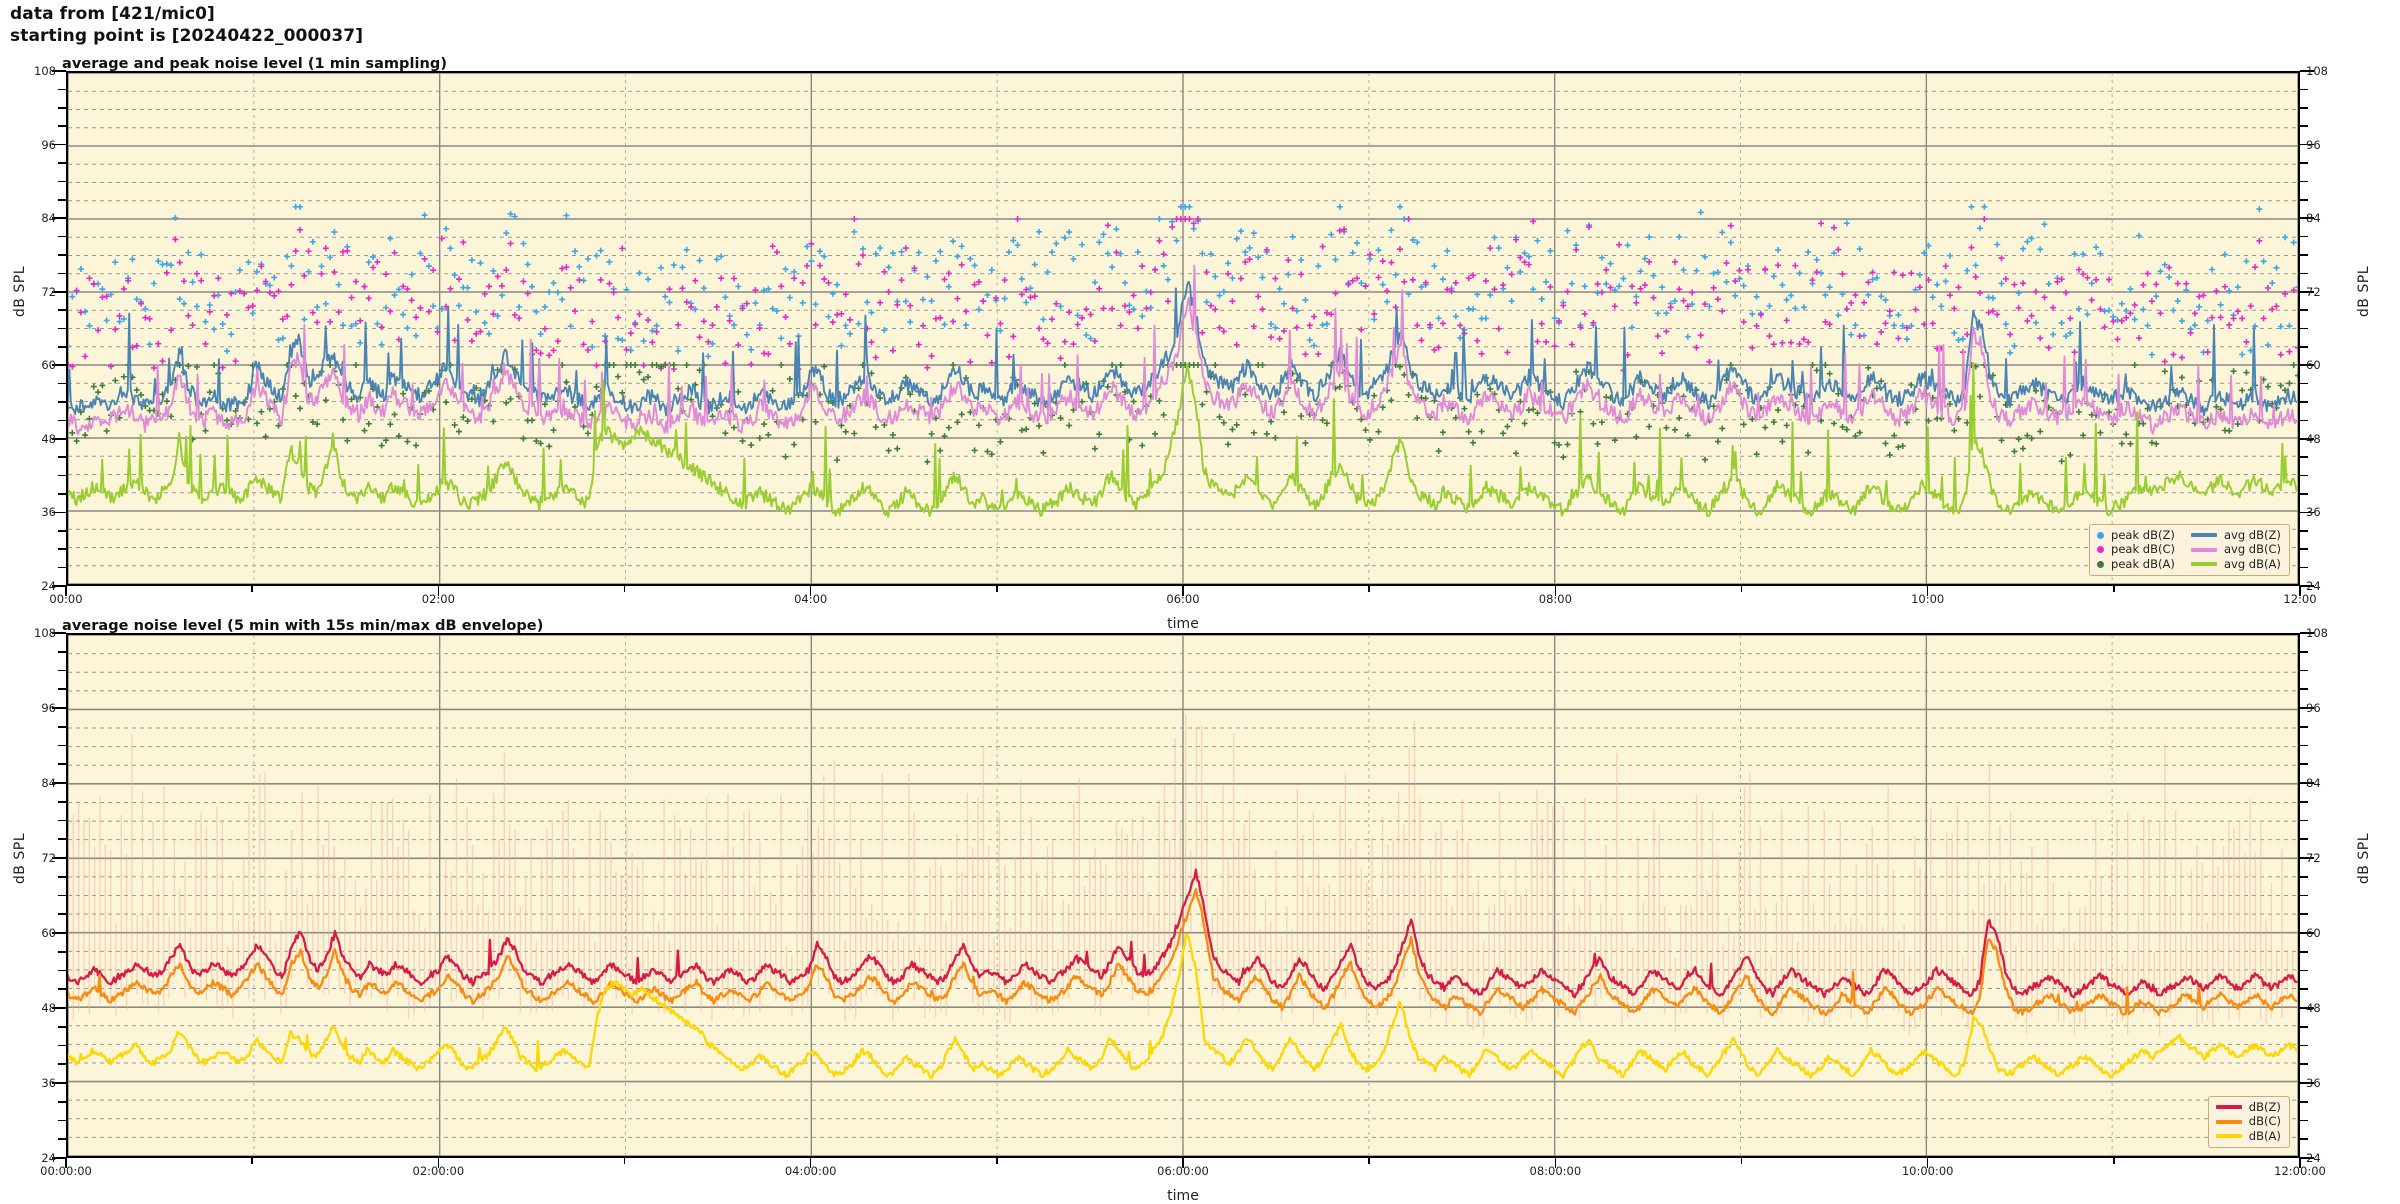 This screenshot has height=1204, width=2400. I want to click on chart1-x-axis-label: time, so click(1183, 624).